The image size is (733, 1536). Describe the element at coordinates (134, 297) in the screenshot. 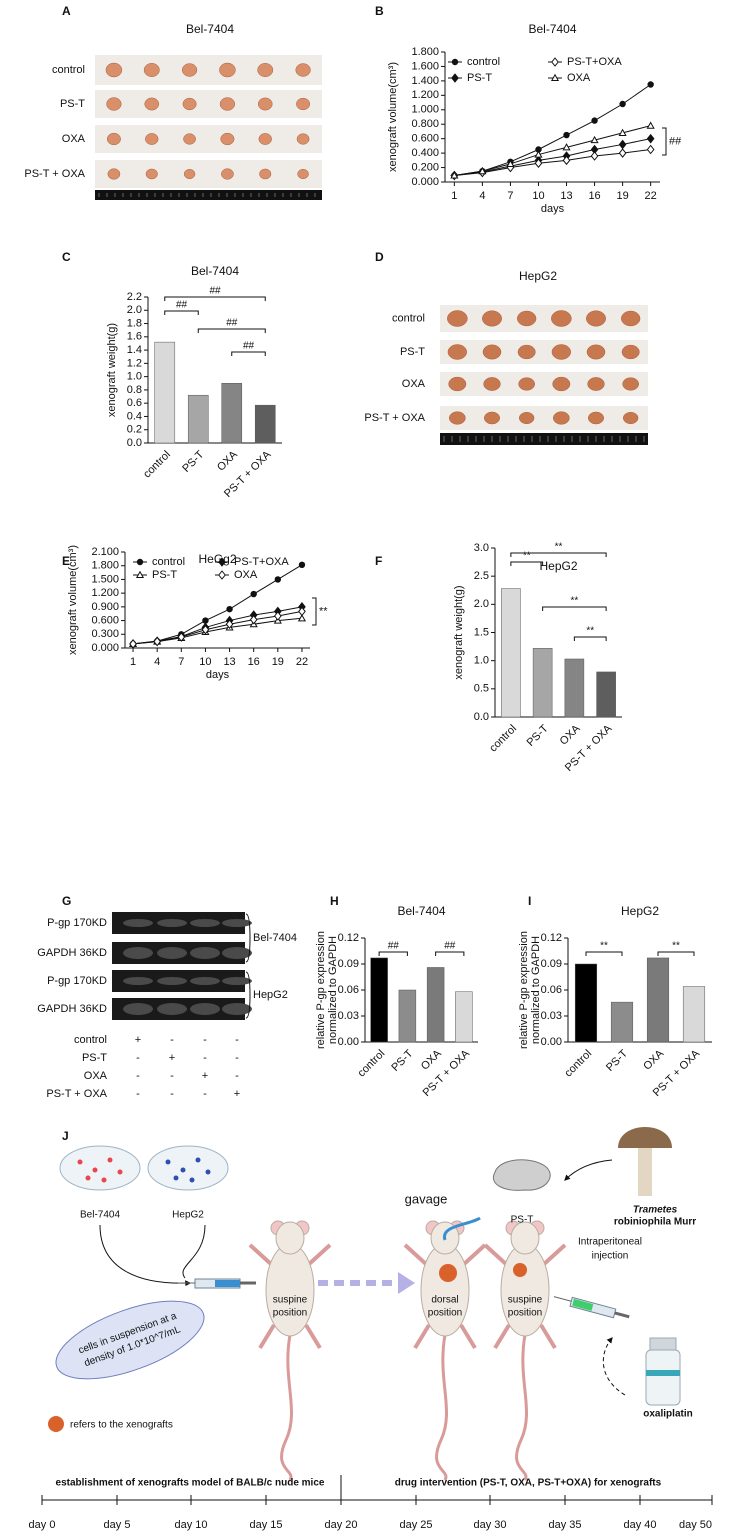

I see `y-tick-label: 2.2` at that location.